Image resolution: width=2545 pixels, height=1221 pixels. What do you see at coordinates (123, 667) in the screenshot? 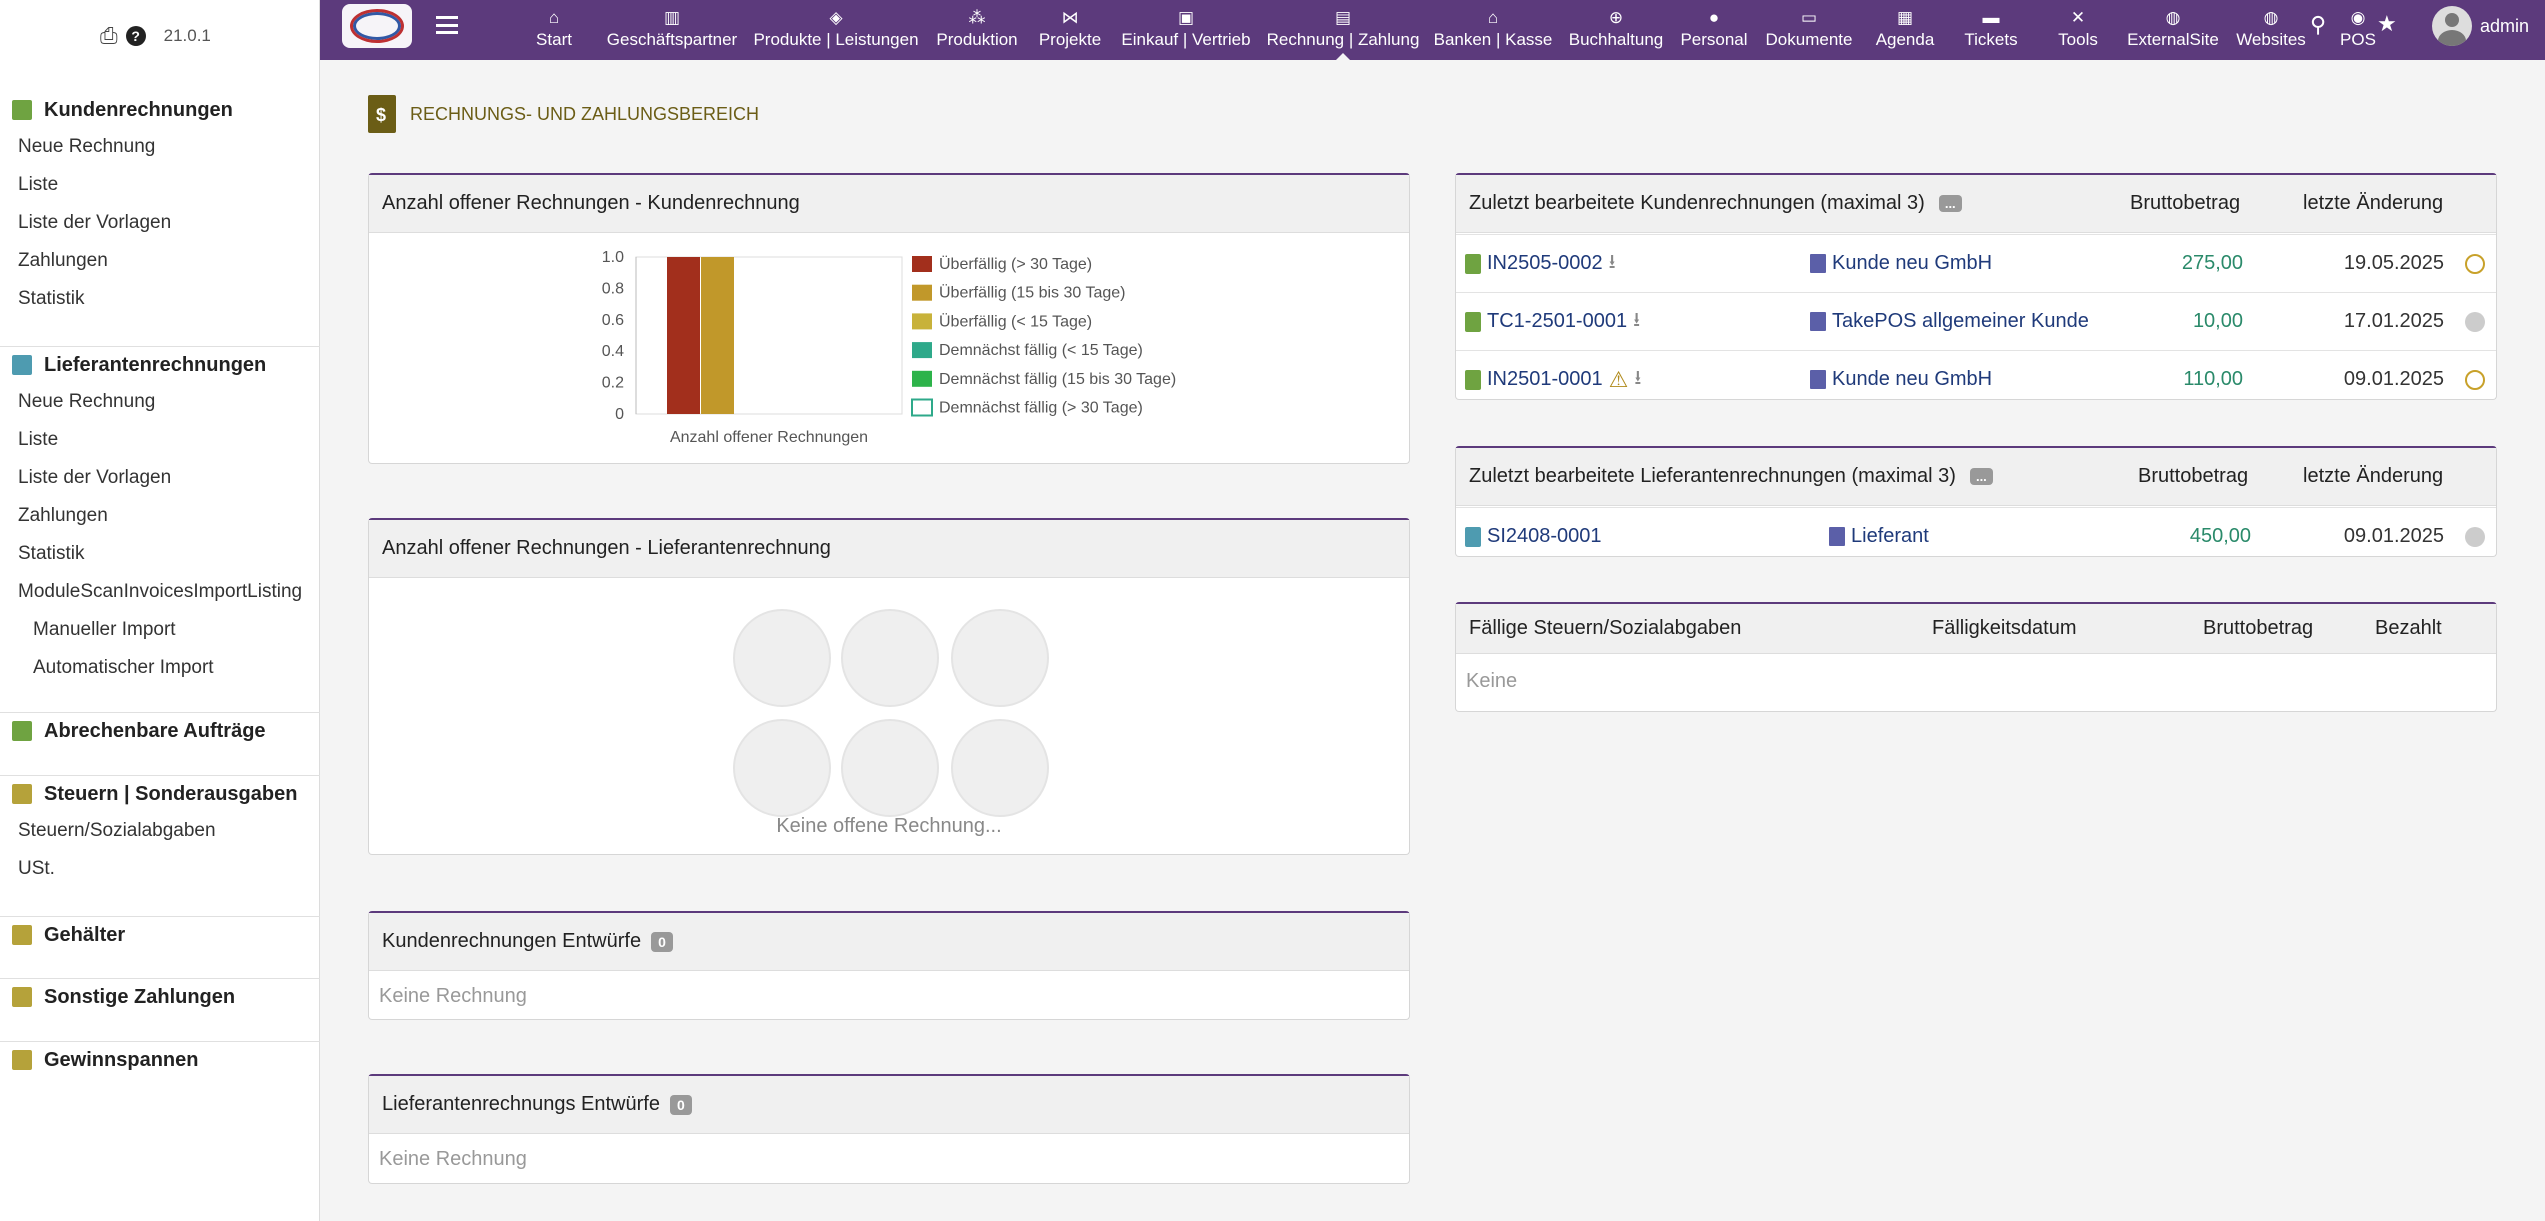
I see `sidebar-item: Automatischer Import` at bounding box center [123, 667].